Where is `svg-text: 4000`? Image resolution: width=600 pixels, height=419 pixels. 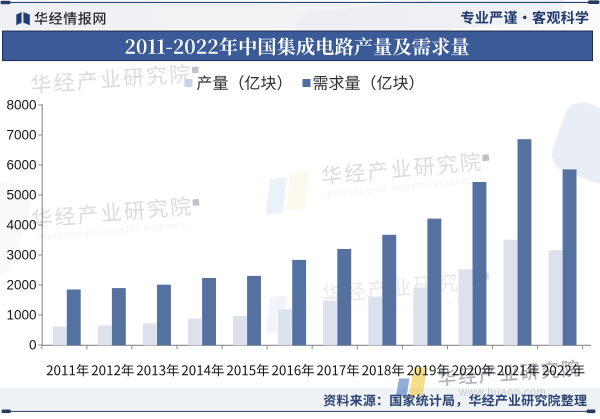
svg-text: 4000 is located at coordinates (21, 225).